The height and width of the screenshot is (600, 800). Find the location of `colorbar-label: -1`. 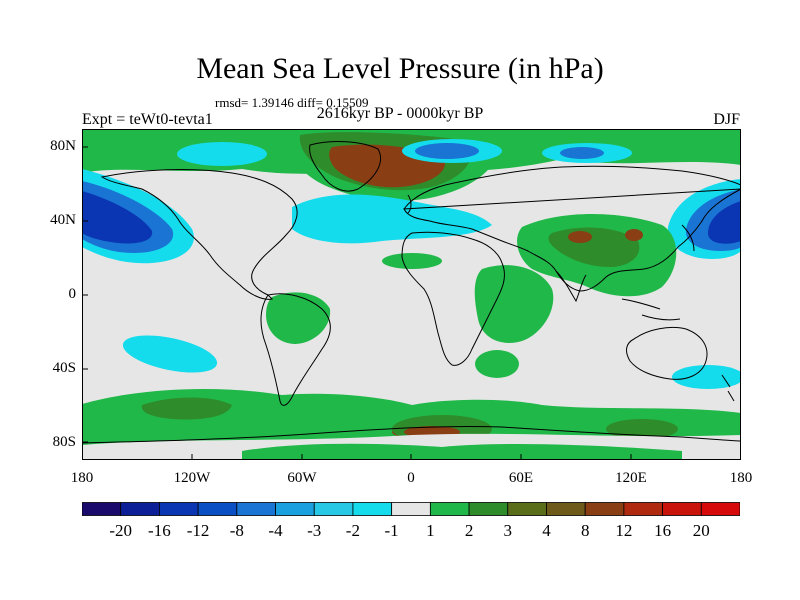

colorbar-label: -1 is located at coordinates (391, 530).